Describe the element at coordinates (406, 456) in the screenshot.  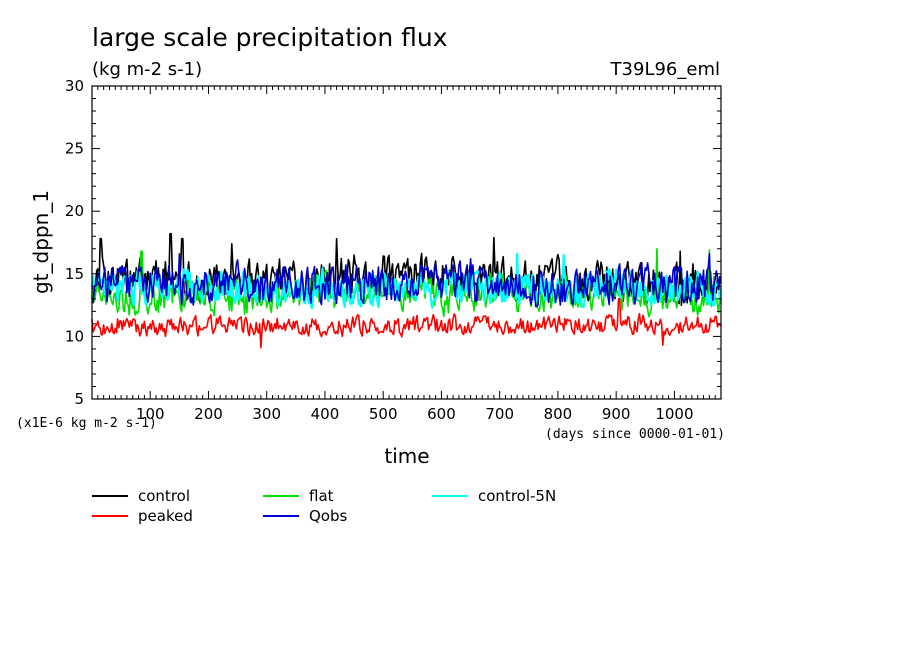
I see `x-axis-label: time` at that location.